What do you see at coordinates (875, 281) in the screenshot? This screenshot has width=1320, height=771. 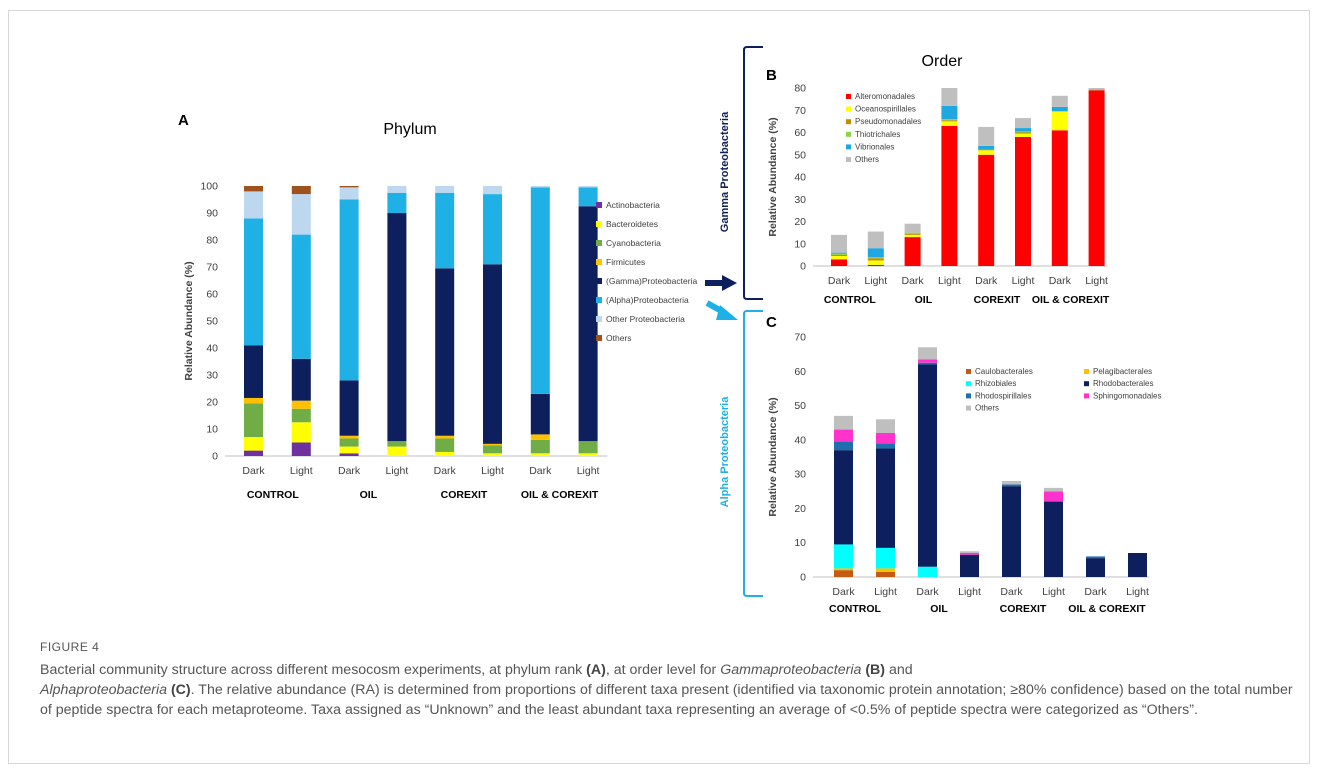 I see `x-tick-label-b: Light` at bounding box center [875, 281].